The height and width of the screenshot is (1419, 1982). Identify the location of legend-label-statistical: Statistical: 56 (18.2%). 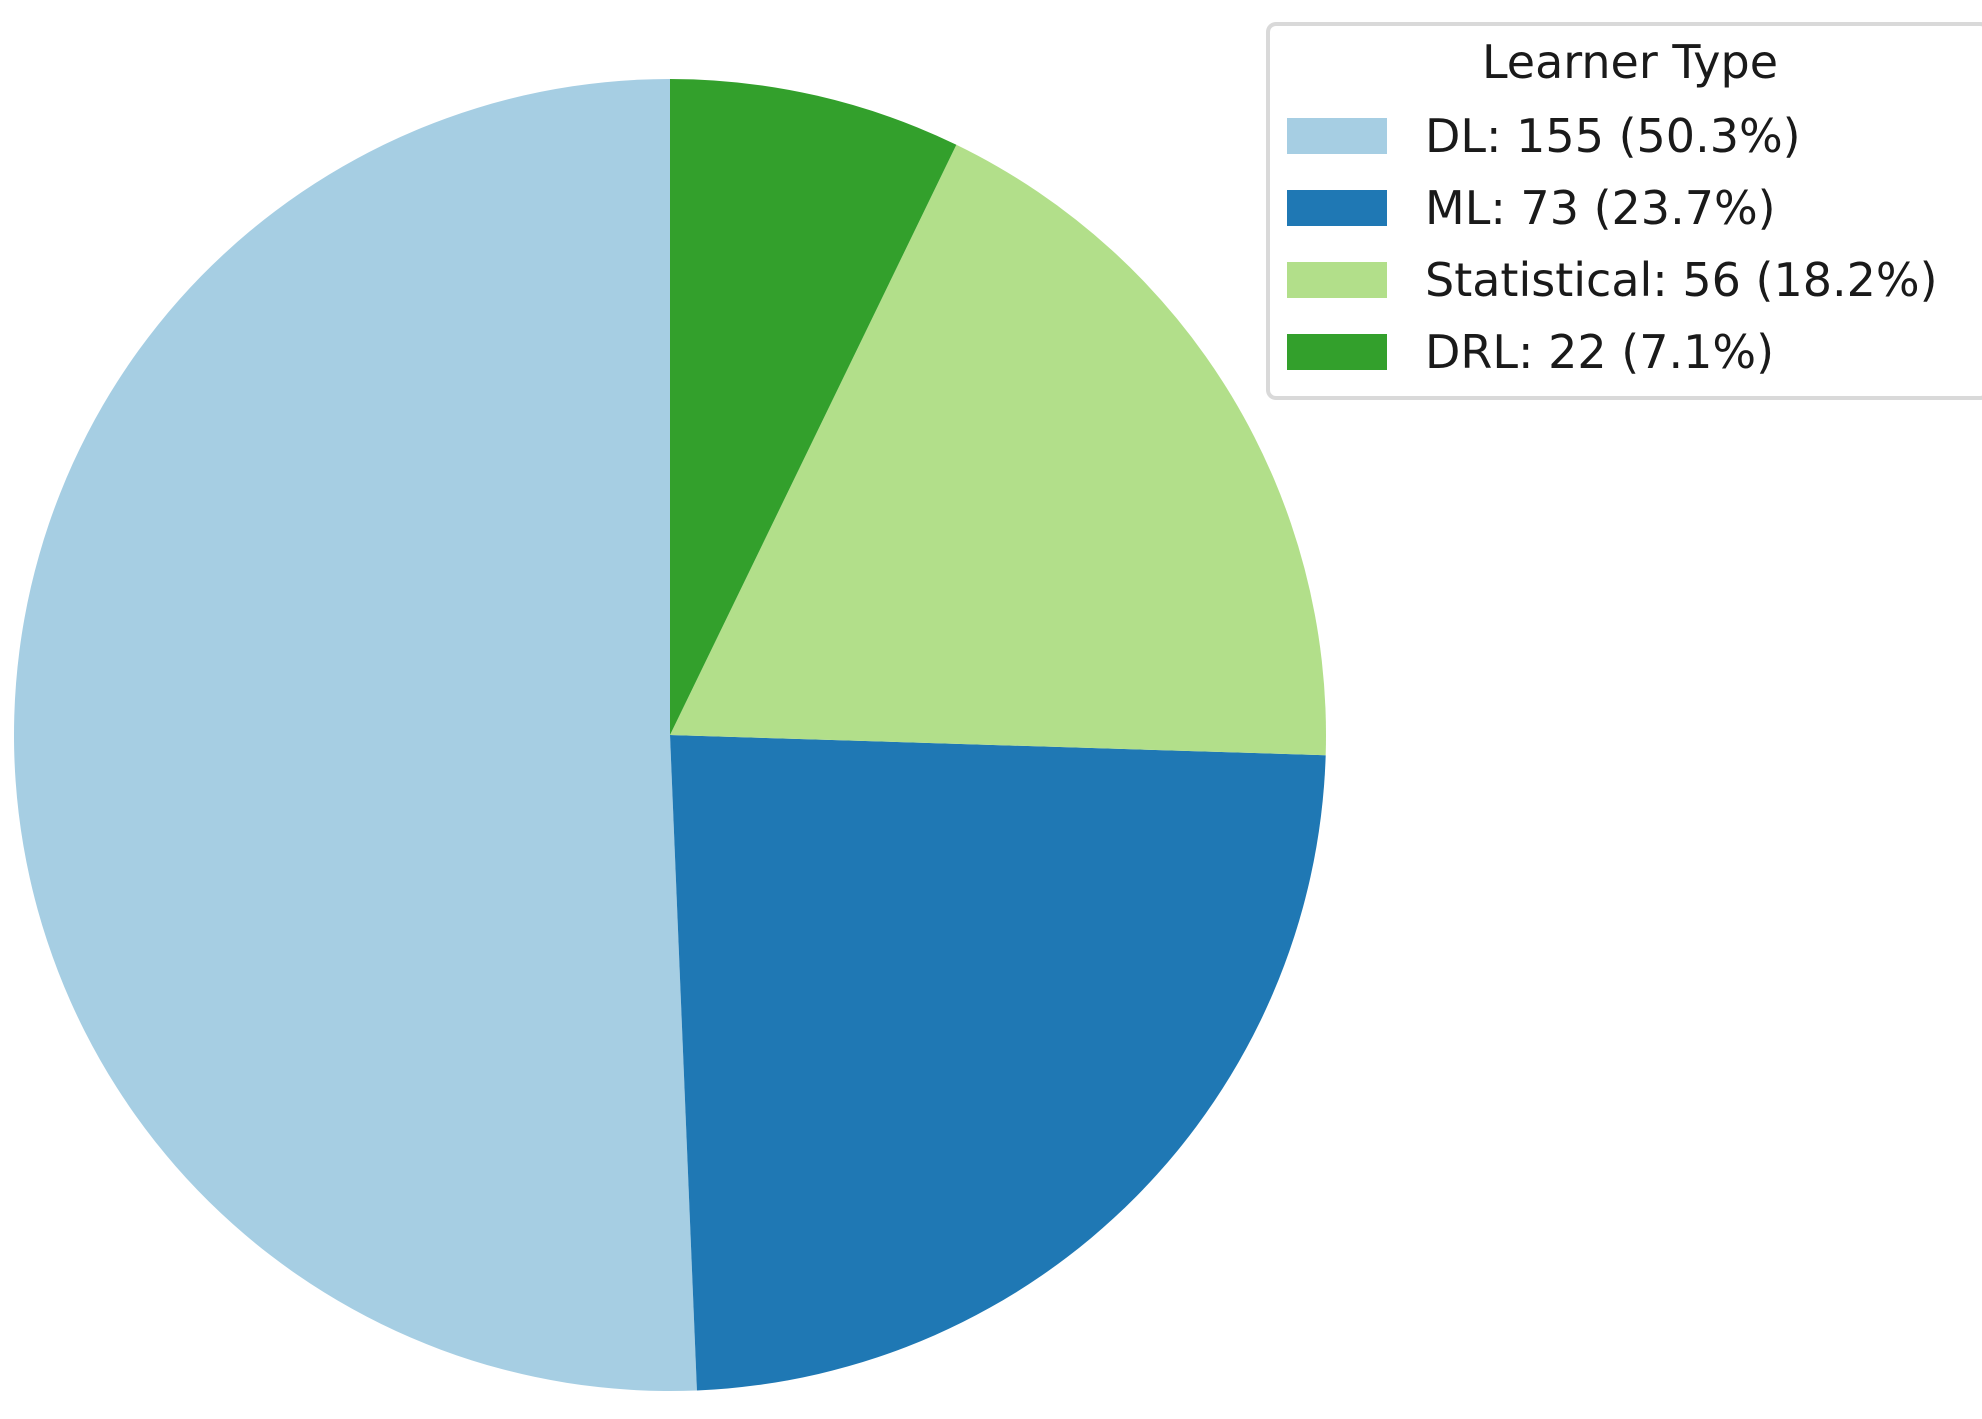
(1681, 280).